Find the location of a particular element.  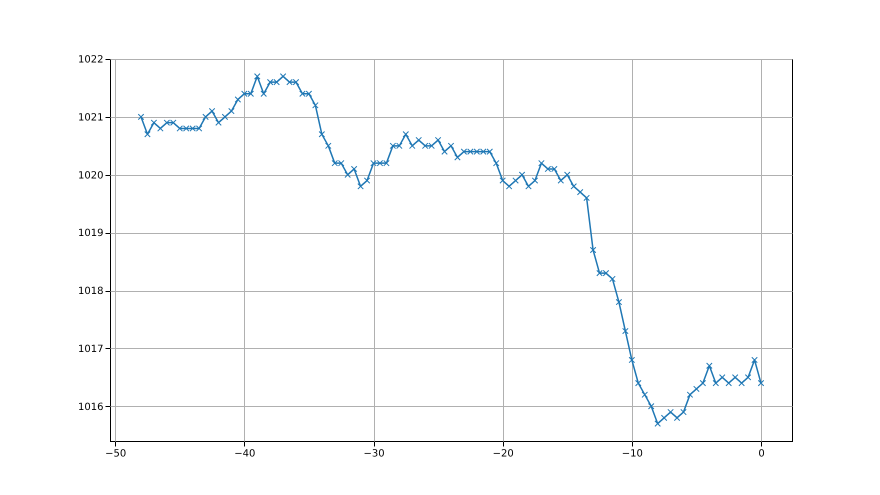

y-tick-label: 1021 is located at coordinates (91, 118).